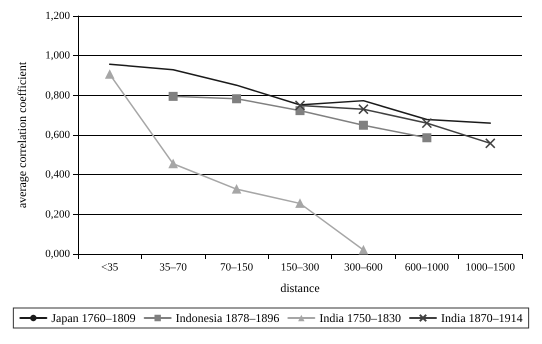 This screenshot has width=542, height=344. I want to click on y-tick-label: 0,400, so click(57, 174).